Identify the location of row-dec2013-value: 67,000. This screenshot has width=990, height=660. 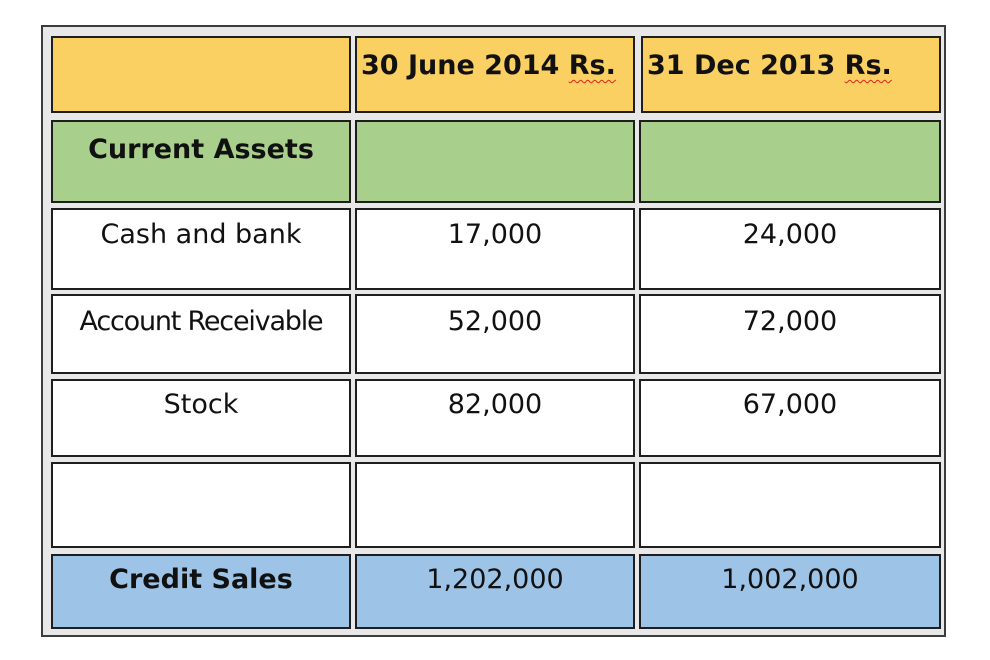
(790, 404).